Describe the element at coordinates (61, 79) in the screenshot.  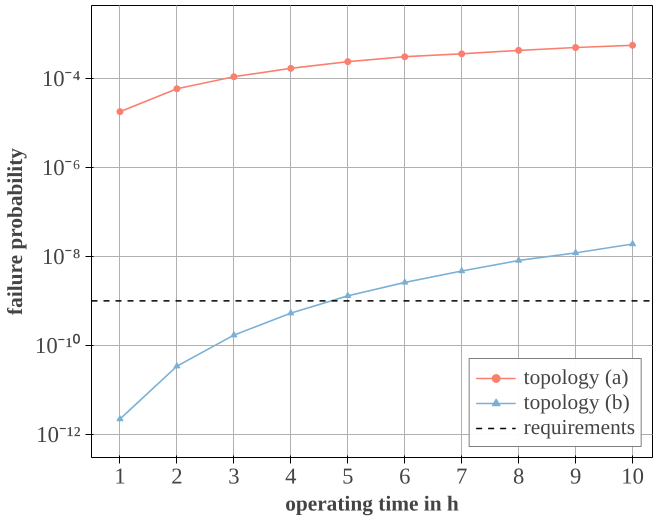
I see `y-tick-label: 10⁻⁴` at that location.